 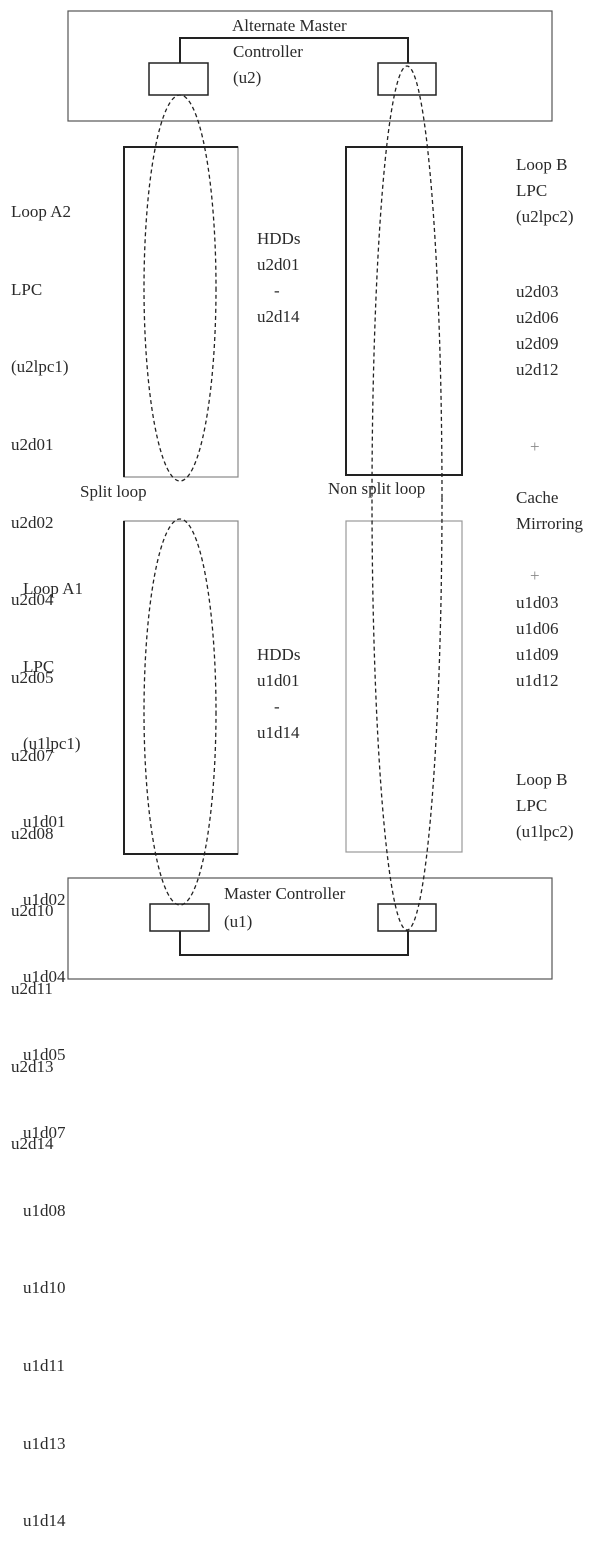 I want to click on non-split-loop-ellipse, so click(x=407, y=498).